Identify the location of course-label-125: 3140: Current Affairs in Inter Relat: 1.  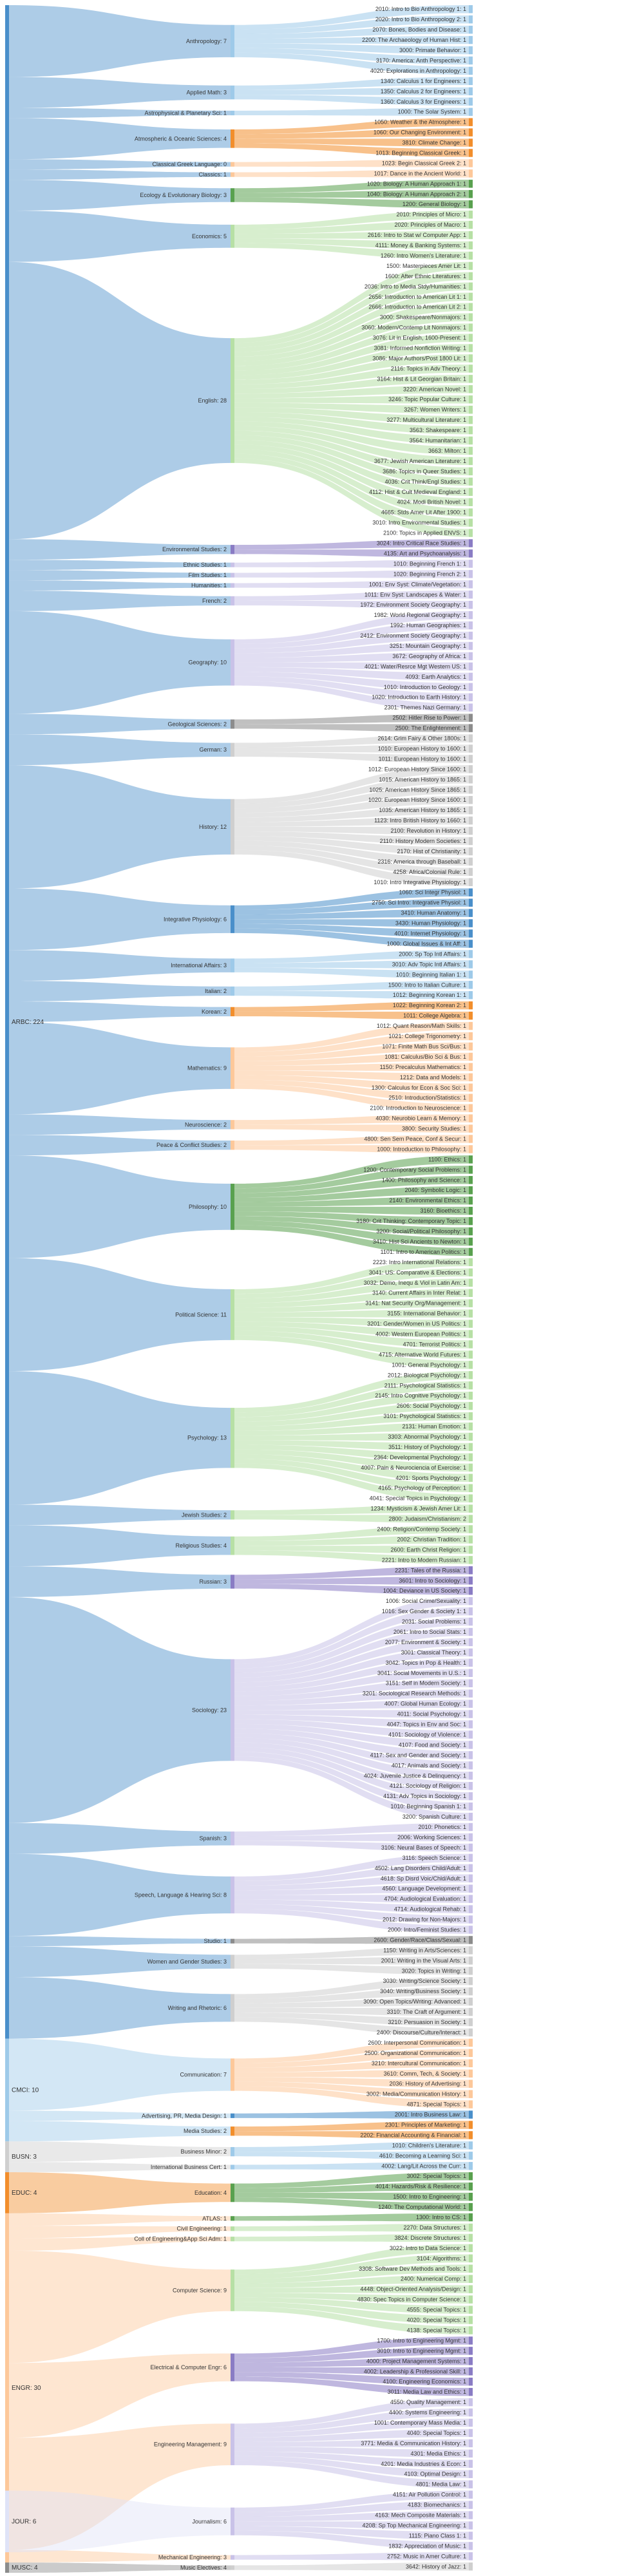
(419, 1293).